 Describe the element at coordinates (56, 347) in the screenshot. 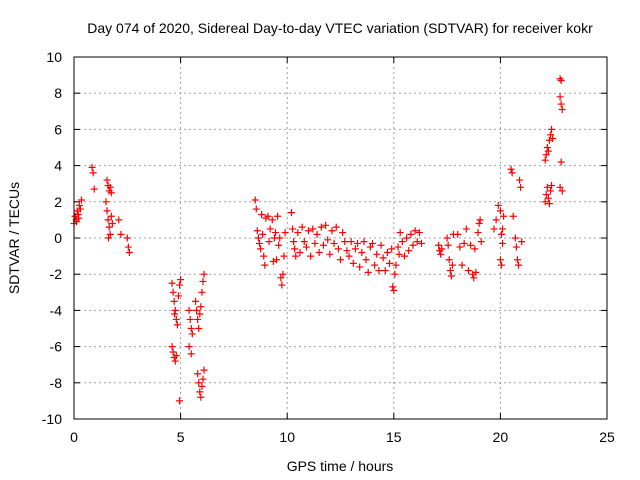

I see `y-tick-label: -6` at that location.